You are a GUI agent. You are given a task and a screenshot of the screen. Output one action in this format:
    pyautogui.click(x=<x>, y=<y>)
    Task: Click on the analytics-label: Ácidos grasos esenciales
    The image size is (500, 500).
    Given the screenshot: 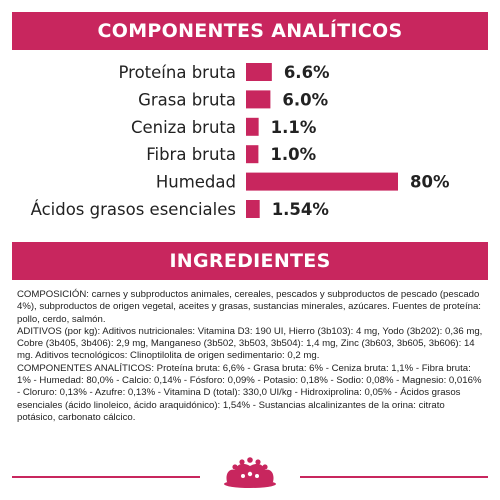 What is the action you would take?
    pyautogui.click(x=133, y=209)
    